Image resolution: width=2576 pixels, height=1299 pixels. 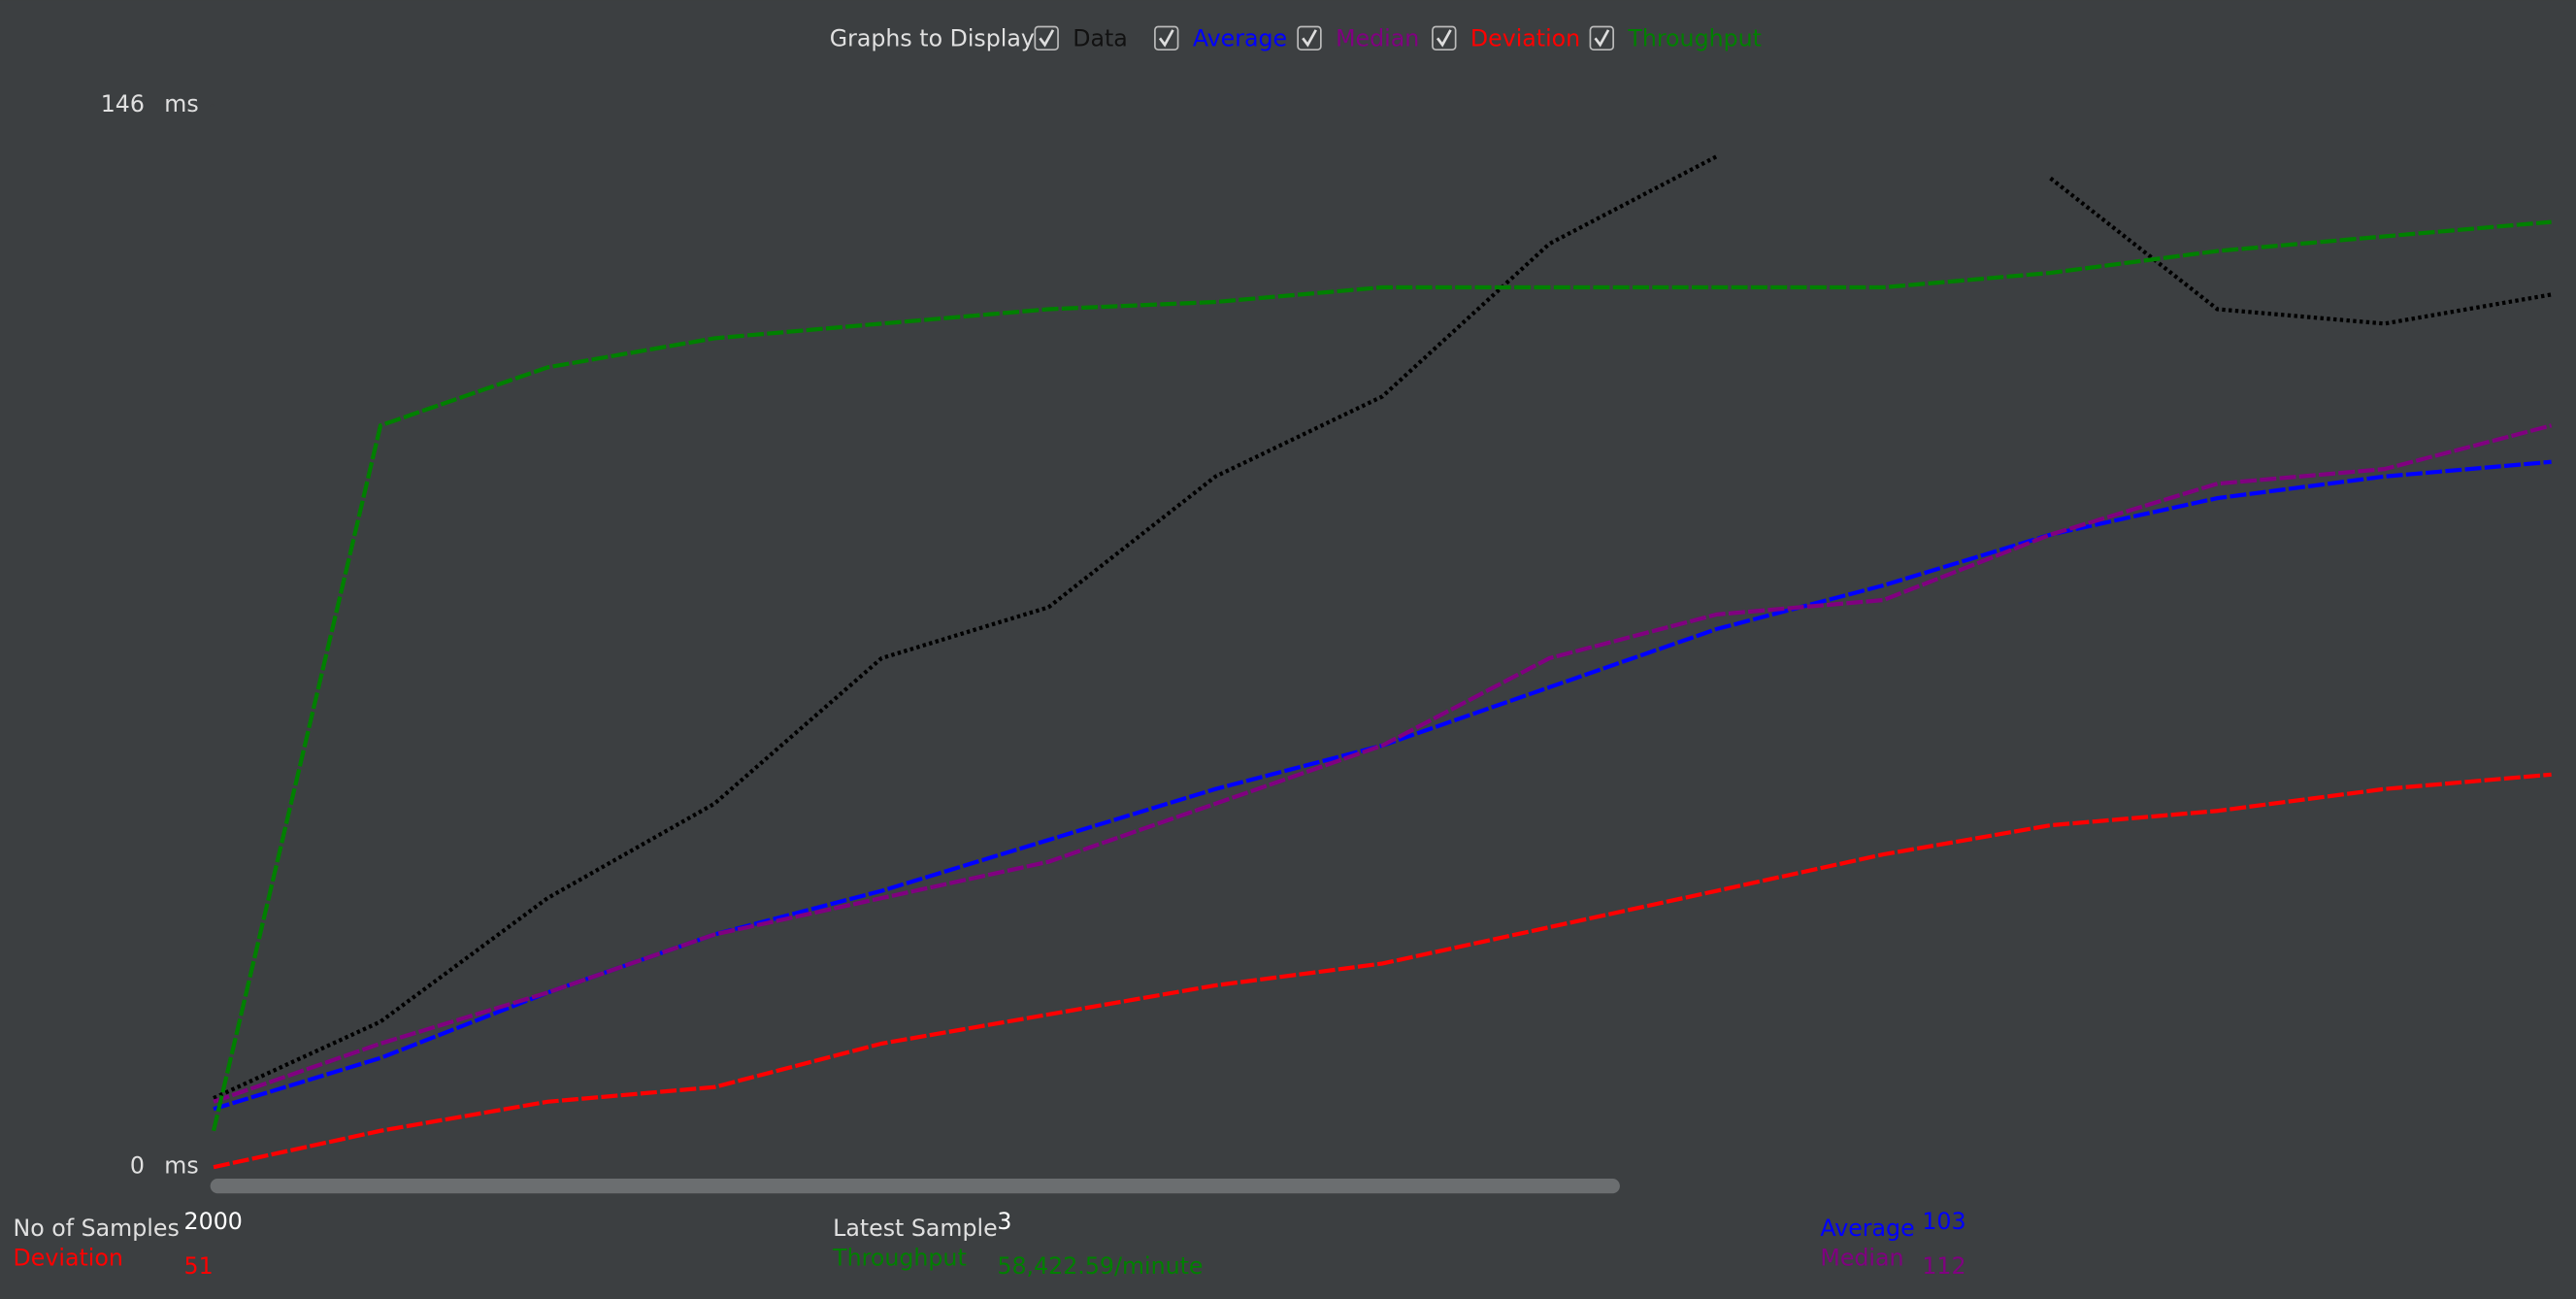 What do you see at coordinates (1100, 38) in the screenshot?
I see `checkbox-label: Data` at bounding box center [1100, 38].